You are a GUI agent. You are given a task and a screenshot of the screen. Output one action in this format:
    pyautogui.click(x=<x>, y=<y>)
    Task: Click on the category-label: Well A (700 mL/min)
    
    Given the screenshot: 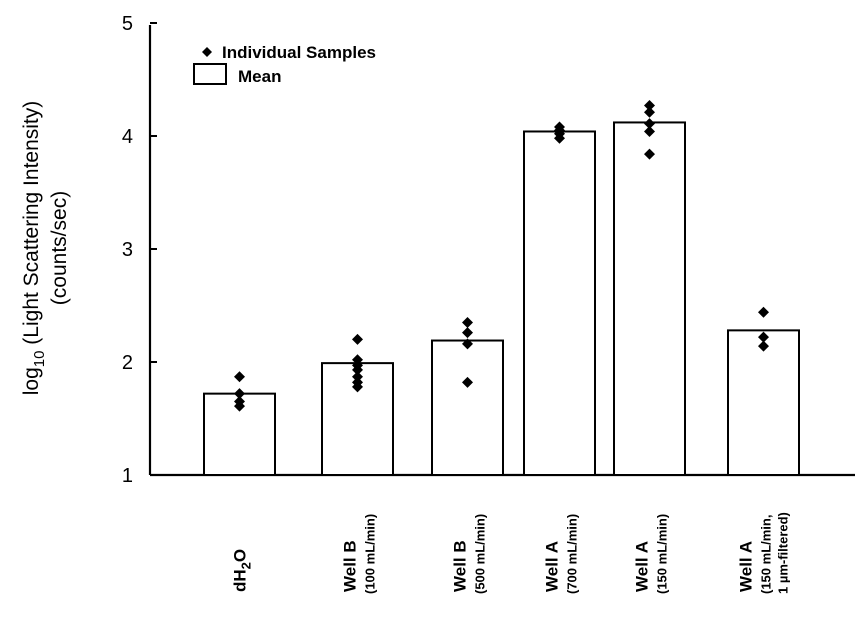 What is the action you would take?
    pyautogui.click(x=561, y=554)
    